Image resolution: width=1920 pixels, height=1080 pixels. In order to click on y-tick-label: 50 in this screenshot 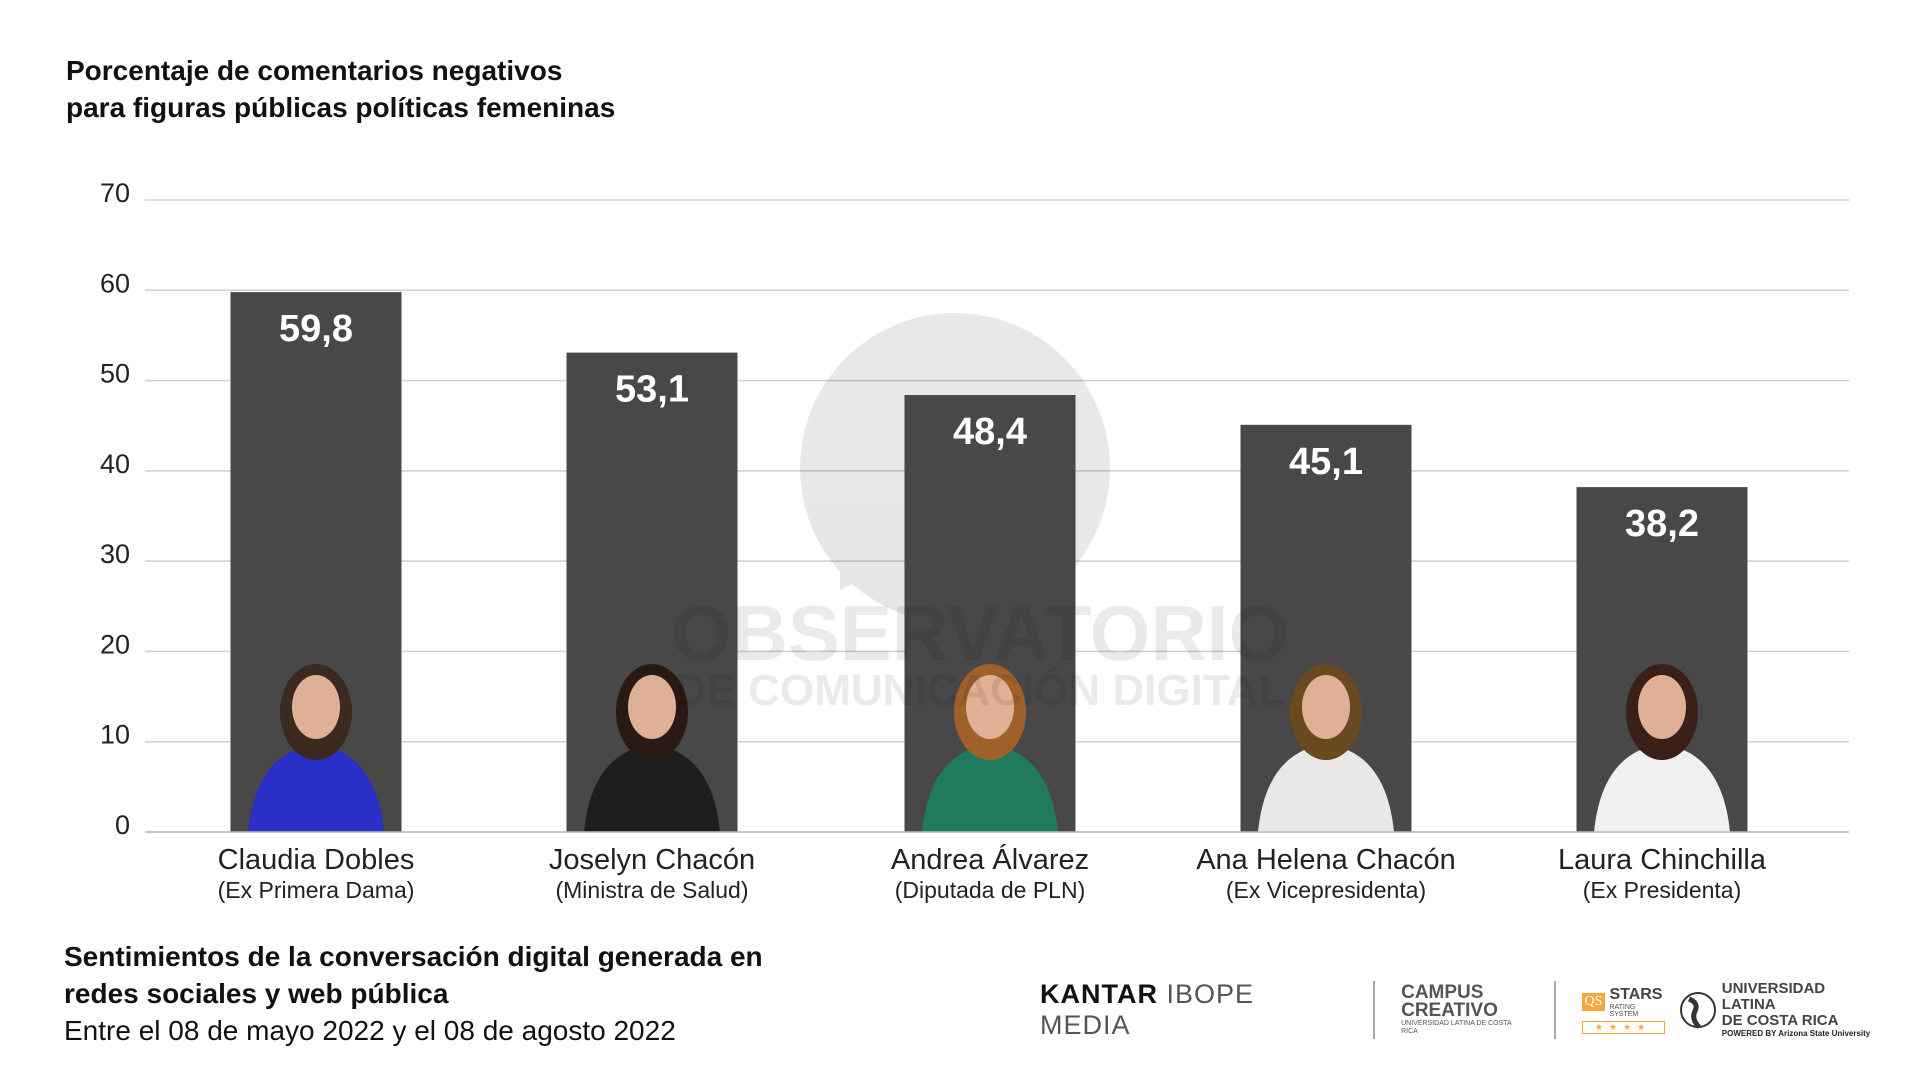, I will do `click(115, 374)`.